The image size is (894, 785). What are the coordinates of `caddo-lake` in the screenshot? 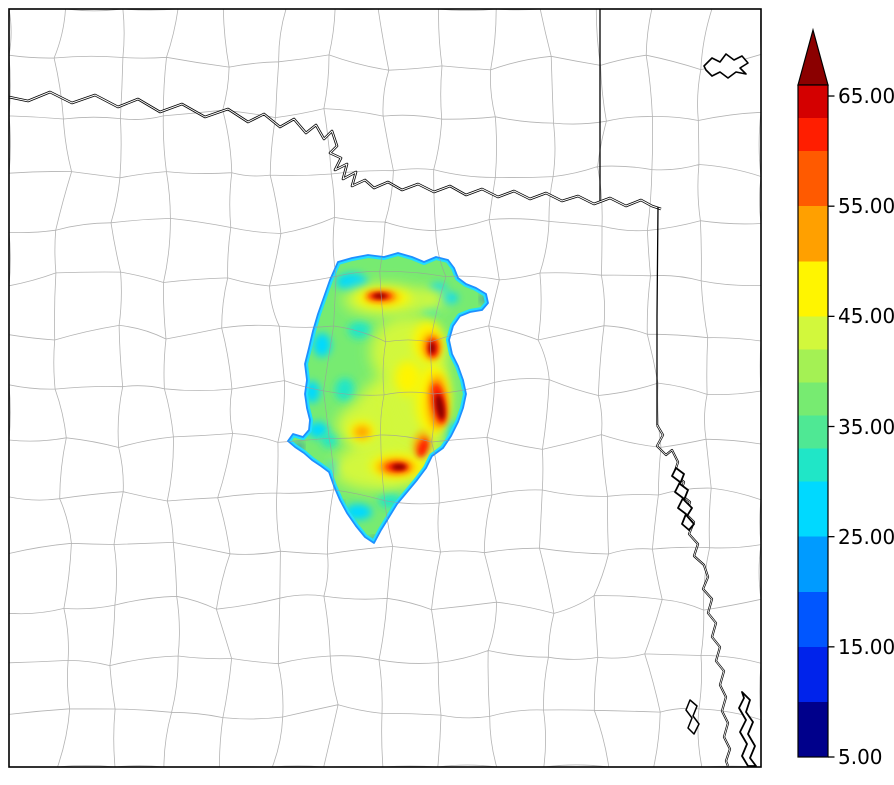 It's located at (683, 499).